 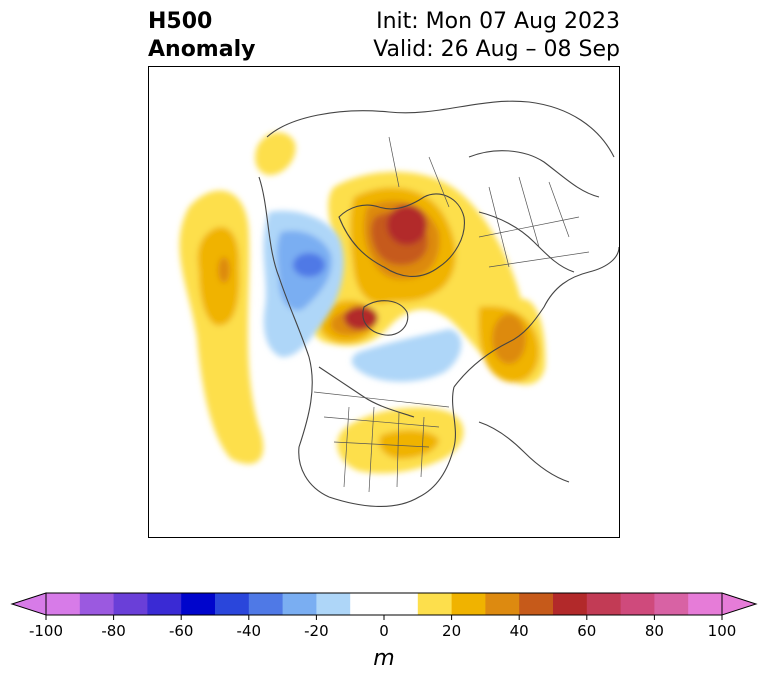 I want to click on colorbar-unit-label: m, so click(x=384, y=658).